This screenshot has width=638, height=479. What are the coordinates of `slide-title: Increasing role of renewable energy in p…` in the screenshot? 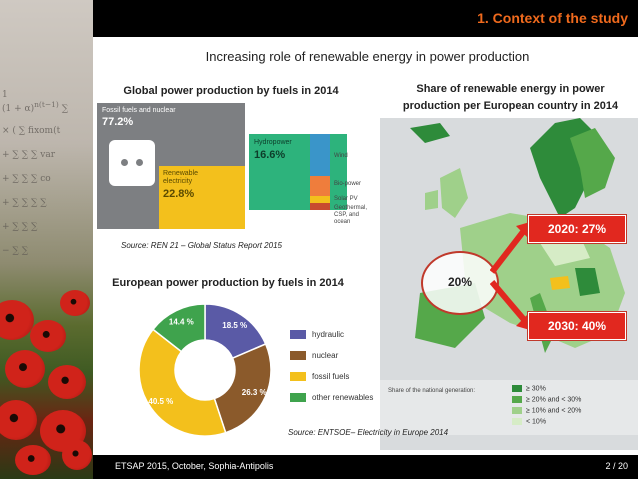 It's located at (367, 56).